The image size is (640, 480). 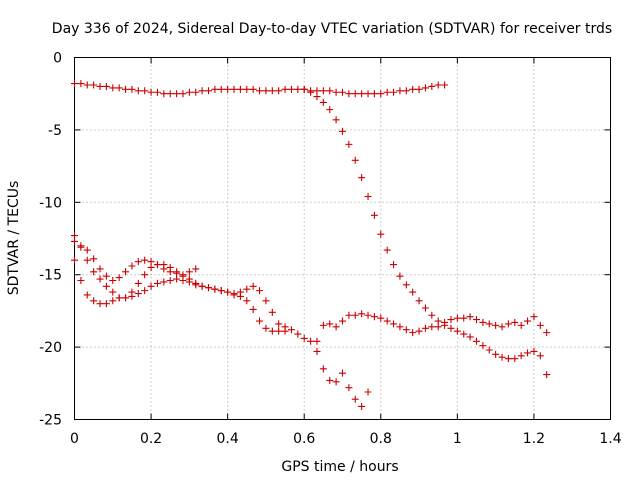 What do you see at coordinates (151, 439) in the screenshot?
I see `x-tick-label: 0.2` at bounding box center [151, 439].